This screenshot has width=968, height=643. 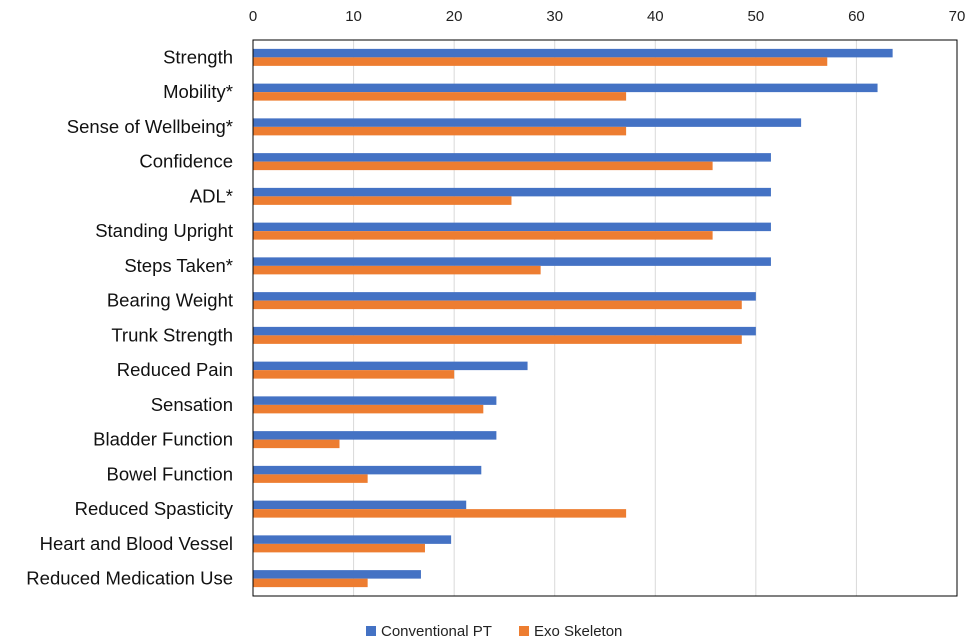 I want to click on x-tick-label: 20, so click(x=454, y=16).